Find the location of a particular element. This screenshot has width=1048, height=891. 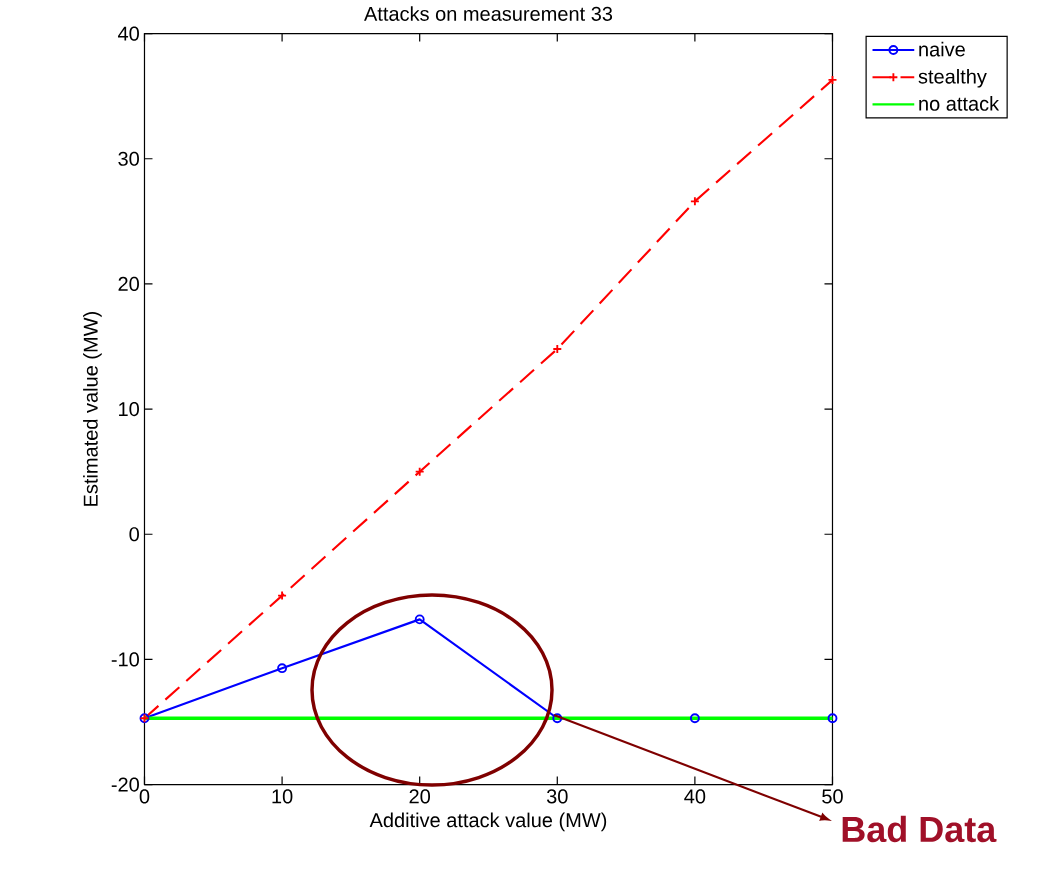

y-tick-label: 40 is located at coordinates (128, 33).